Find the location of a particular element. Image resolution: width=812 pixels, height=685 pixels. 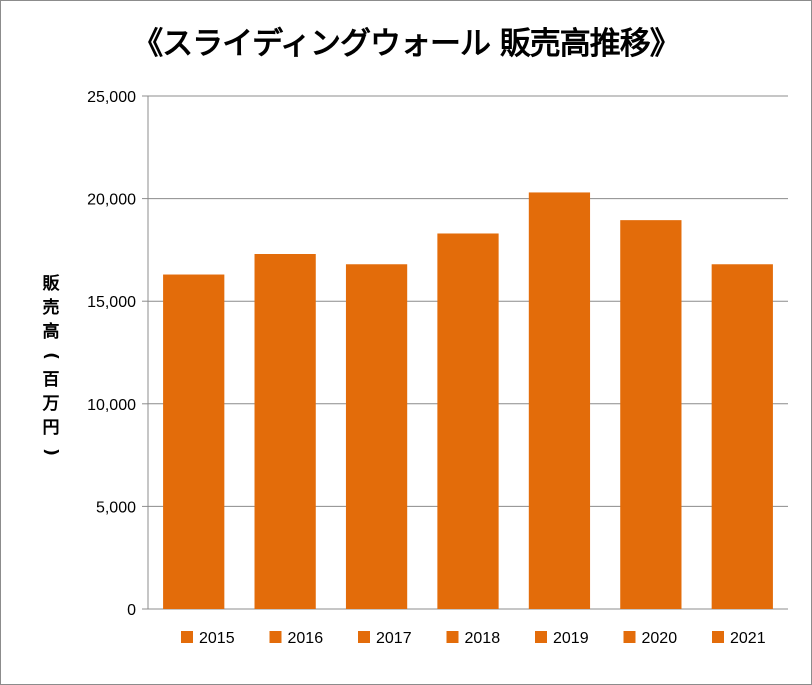

legend-label: 2015 is located at coordinates (217, 638).